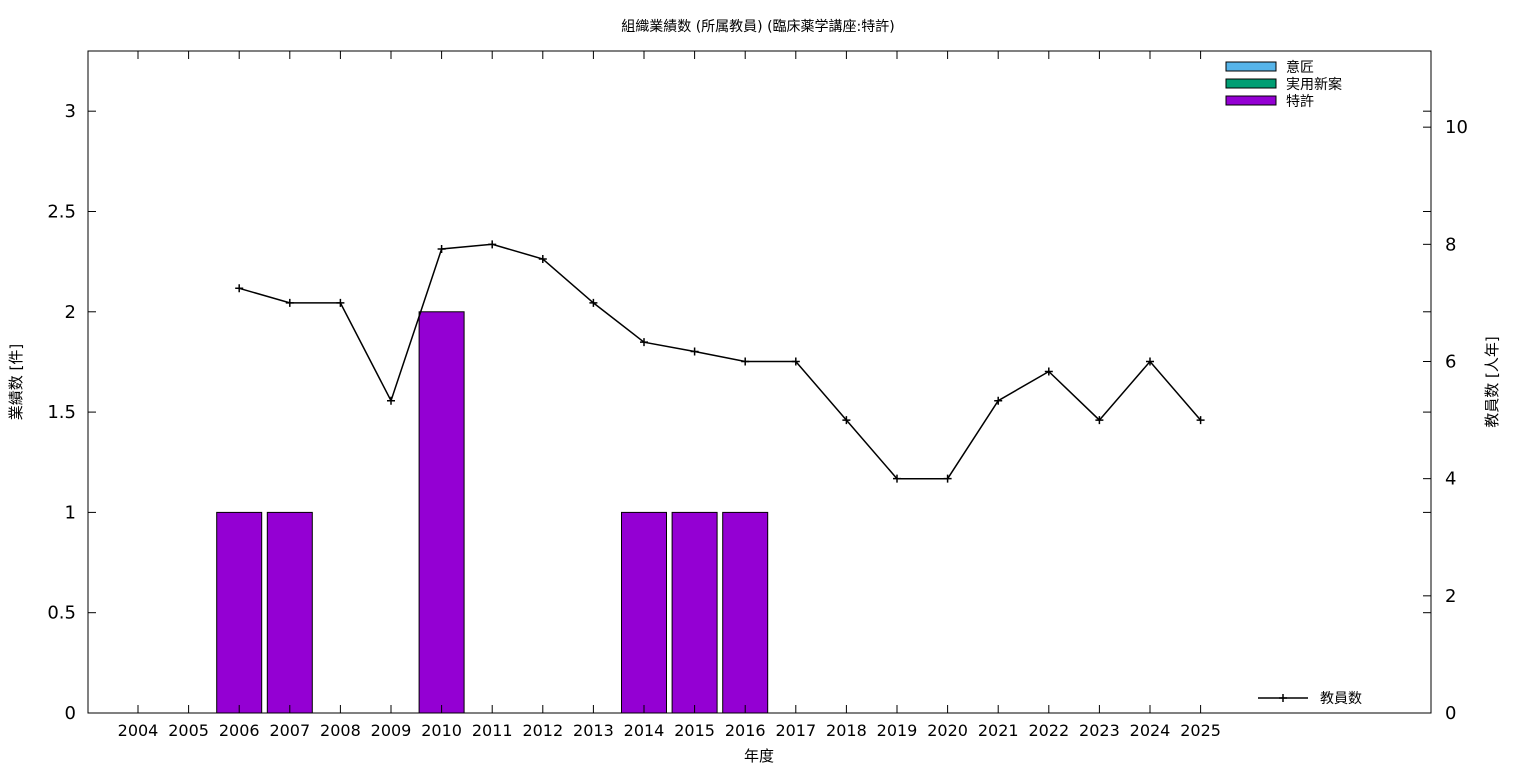 This screenshot has height=768, width=1536. Describe the element at coordinates (757, 27) in the screenshot. I see `chart-title: 組織業績数 (所属教員) (臨床薬学講座:特許)` at that location.